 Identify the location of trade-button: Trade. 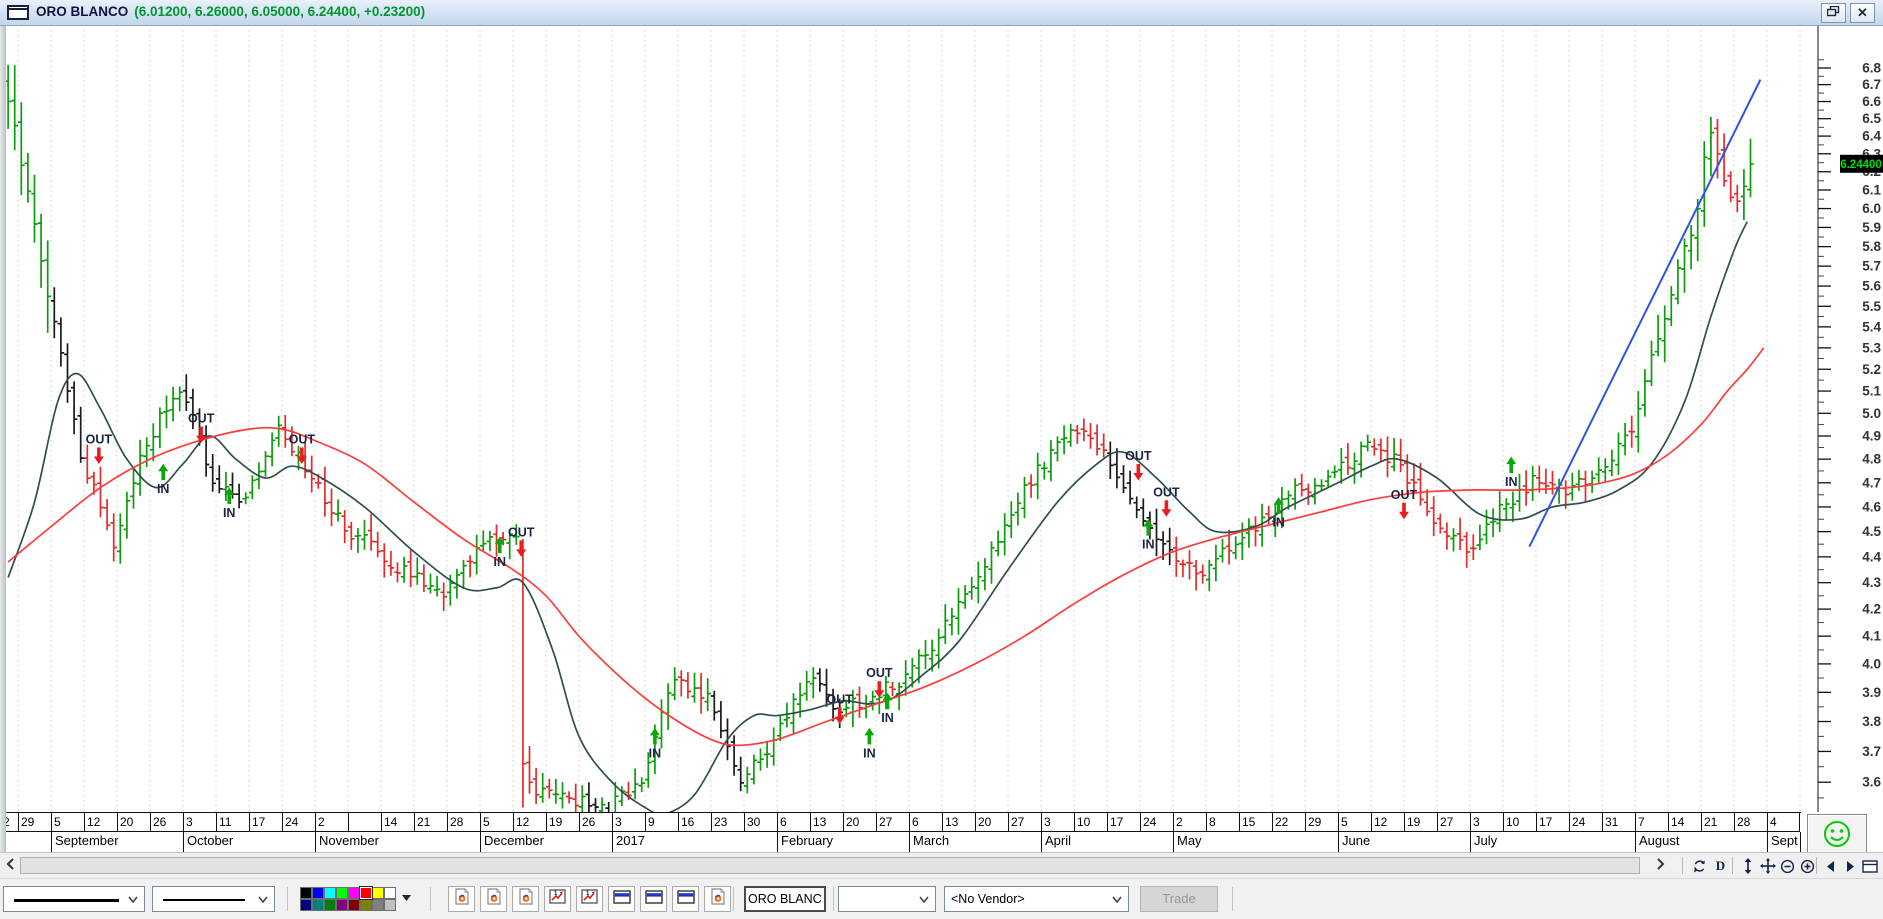
(1179, 899).